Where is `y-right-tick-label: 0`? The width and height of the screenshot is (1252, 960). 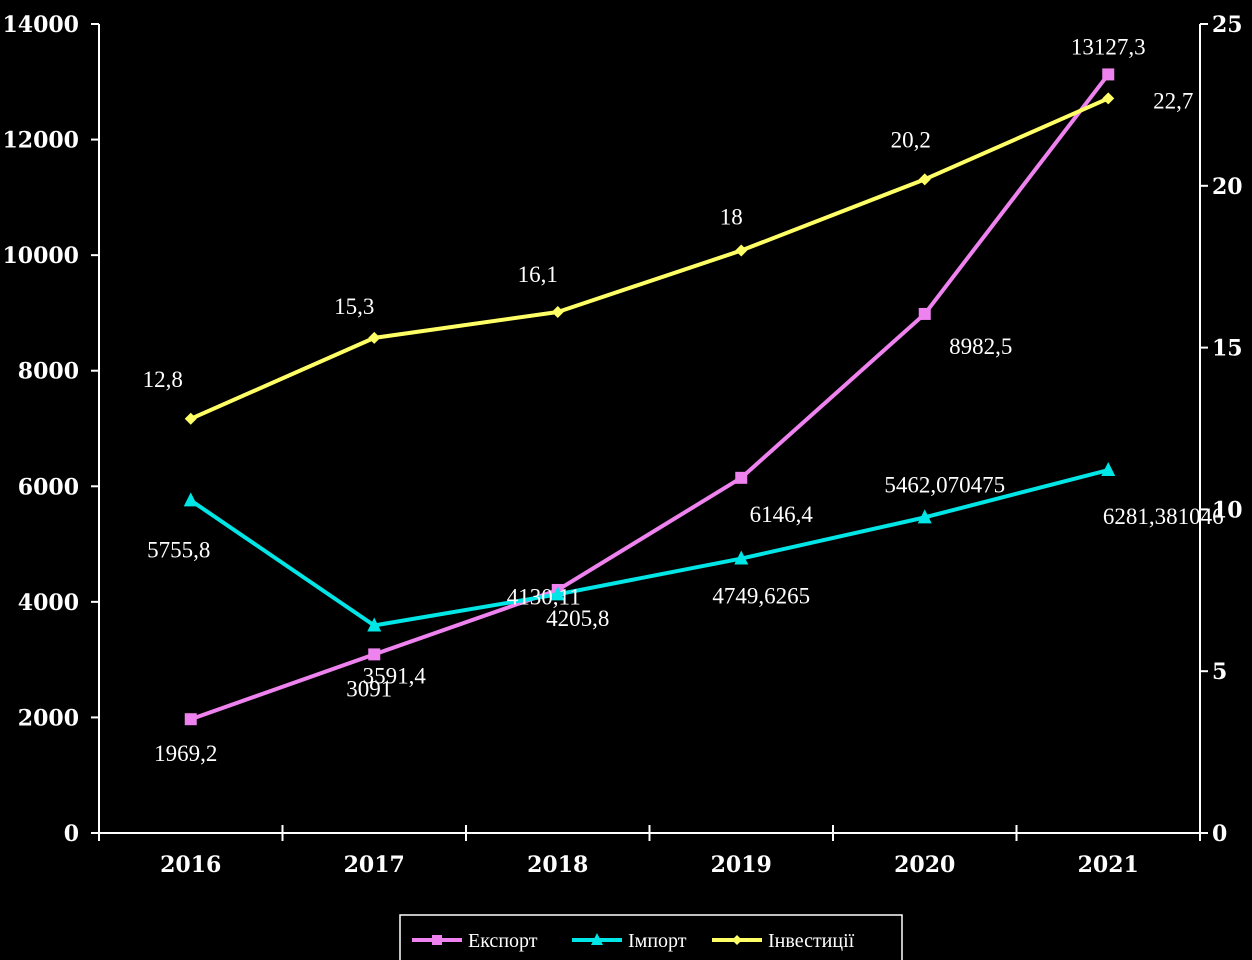
y-right-tick-label: 0 is located at coordinates (1219, 834).